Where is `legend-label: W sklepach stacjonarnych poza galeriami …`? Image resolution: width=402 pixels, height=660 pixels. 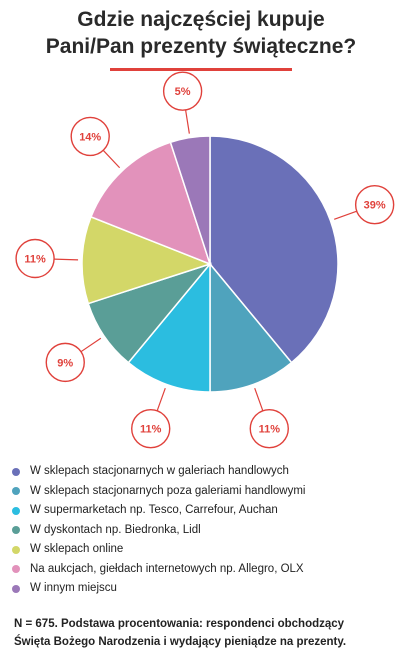
legend-label: W sklepach stacjonarnych poza galeriami … is located at coordinates (168, 490).